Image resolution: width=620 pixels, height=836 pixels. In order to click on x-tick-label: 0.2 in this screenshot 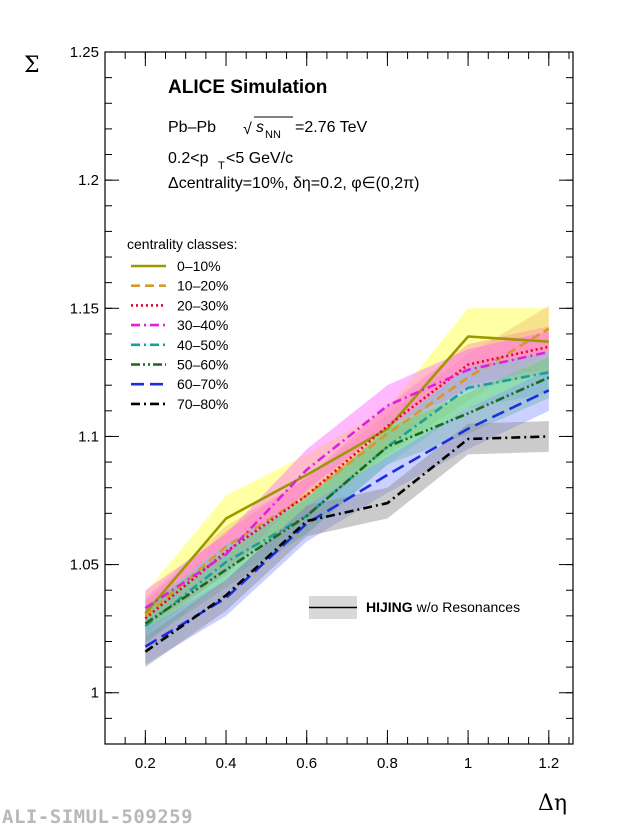, I will do `click(145, 763)`.